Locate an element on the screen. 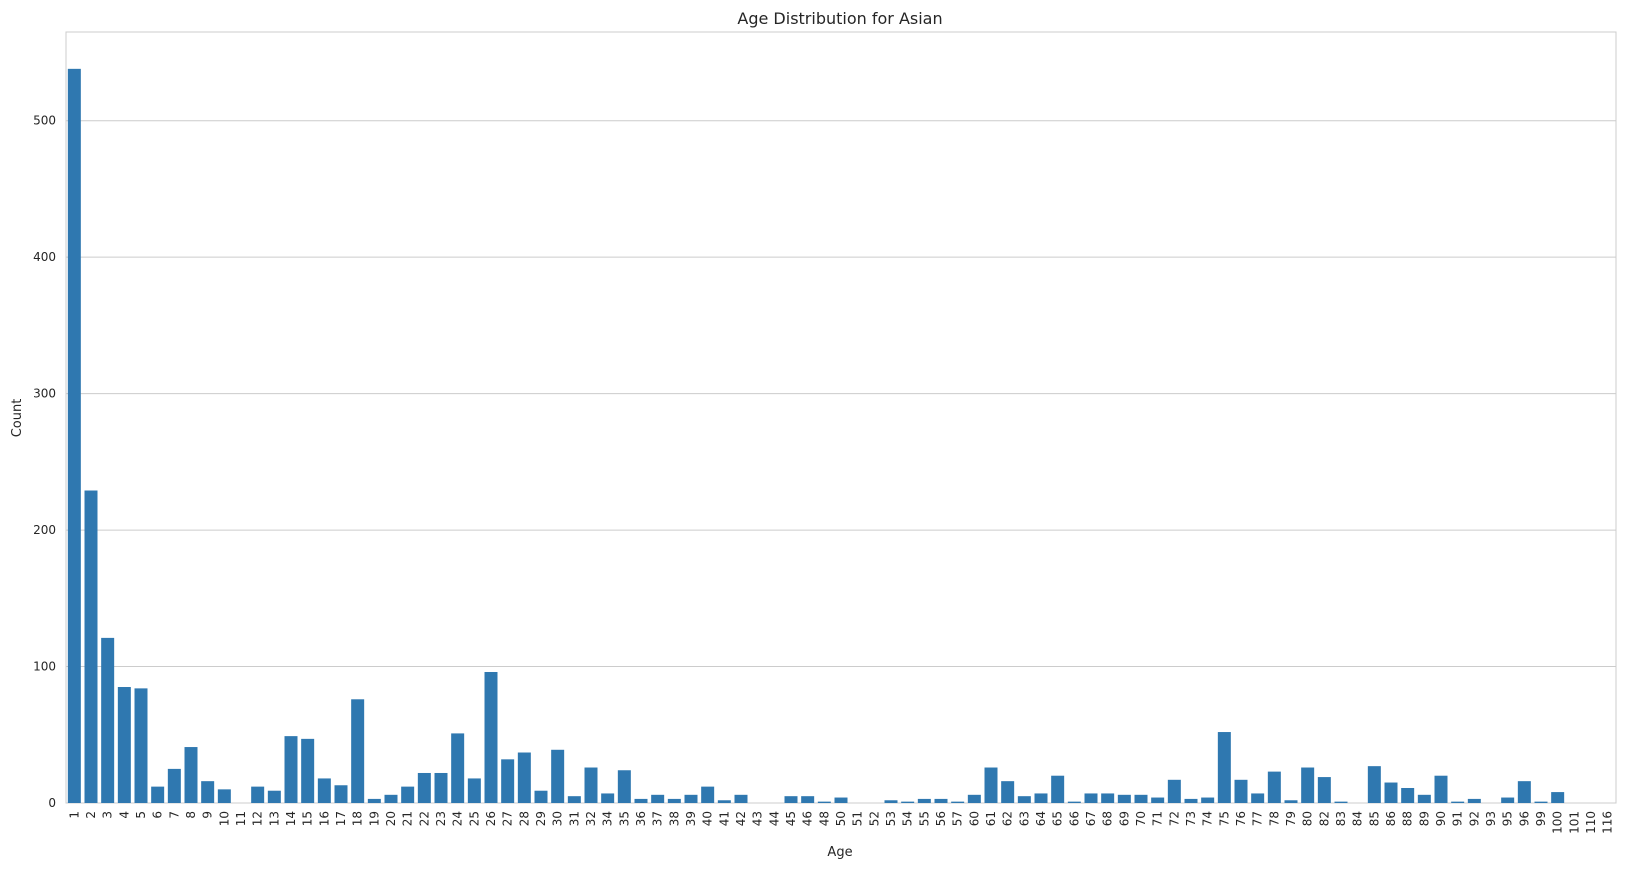 The image size is (1625, 872). x-tick-label: 116 is located at coordinates (1608, 822).